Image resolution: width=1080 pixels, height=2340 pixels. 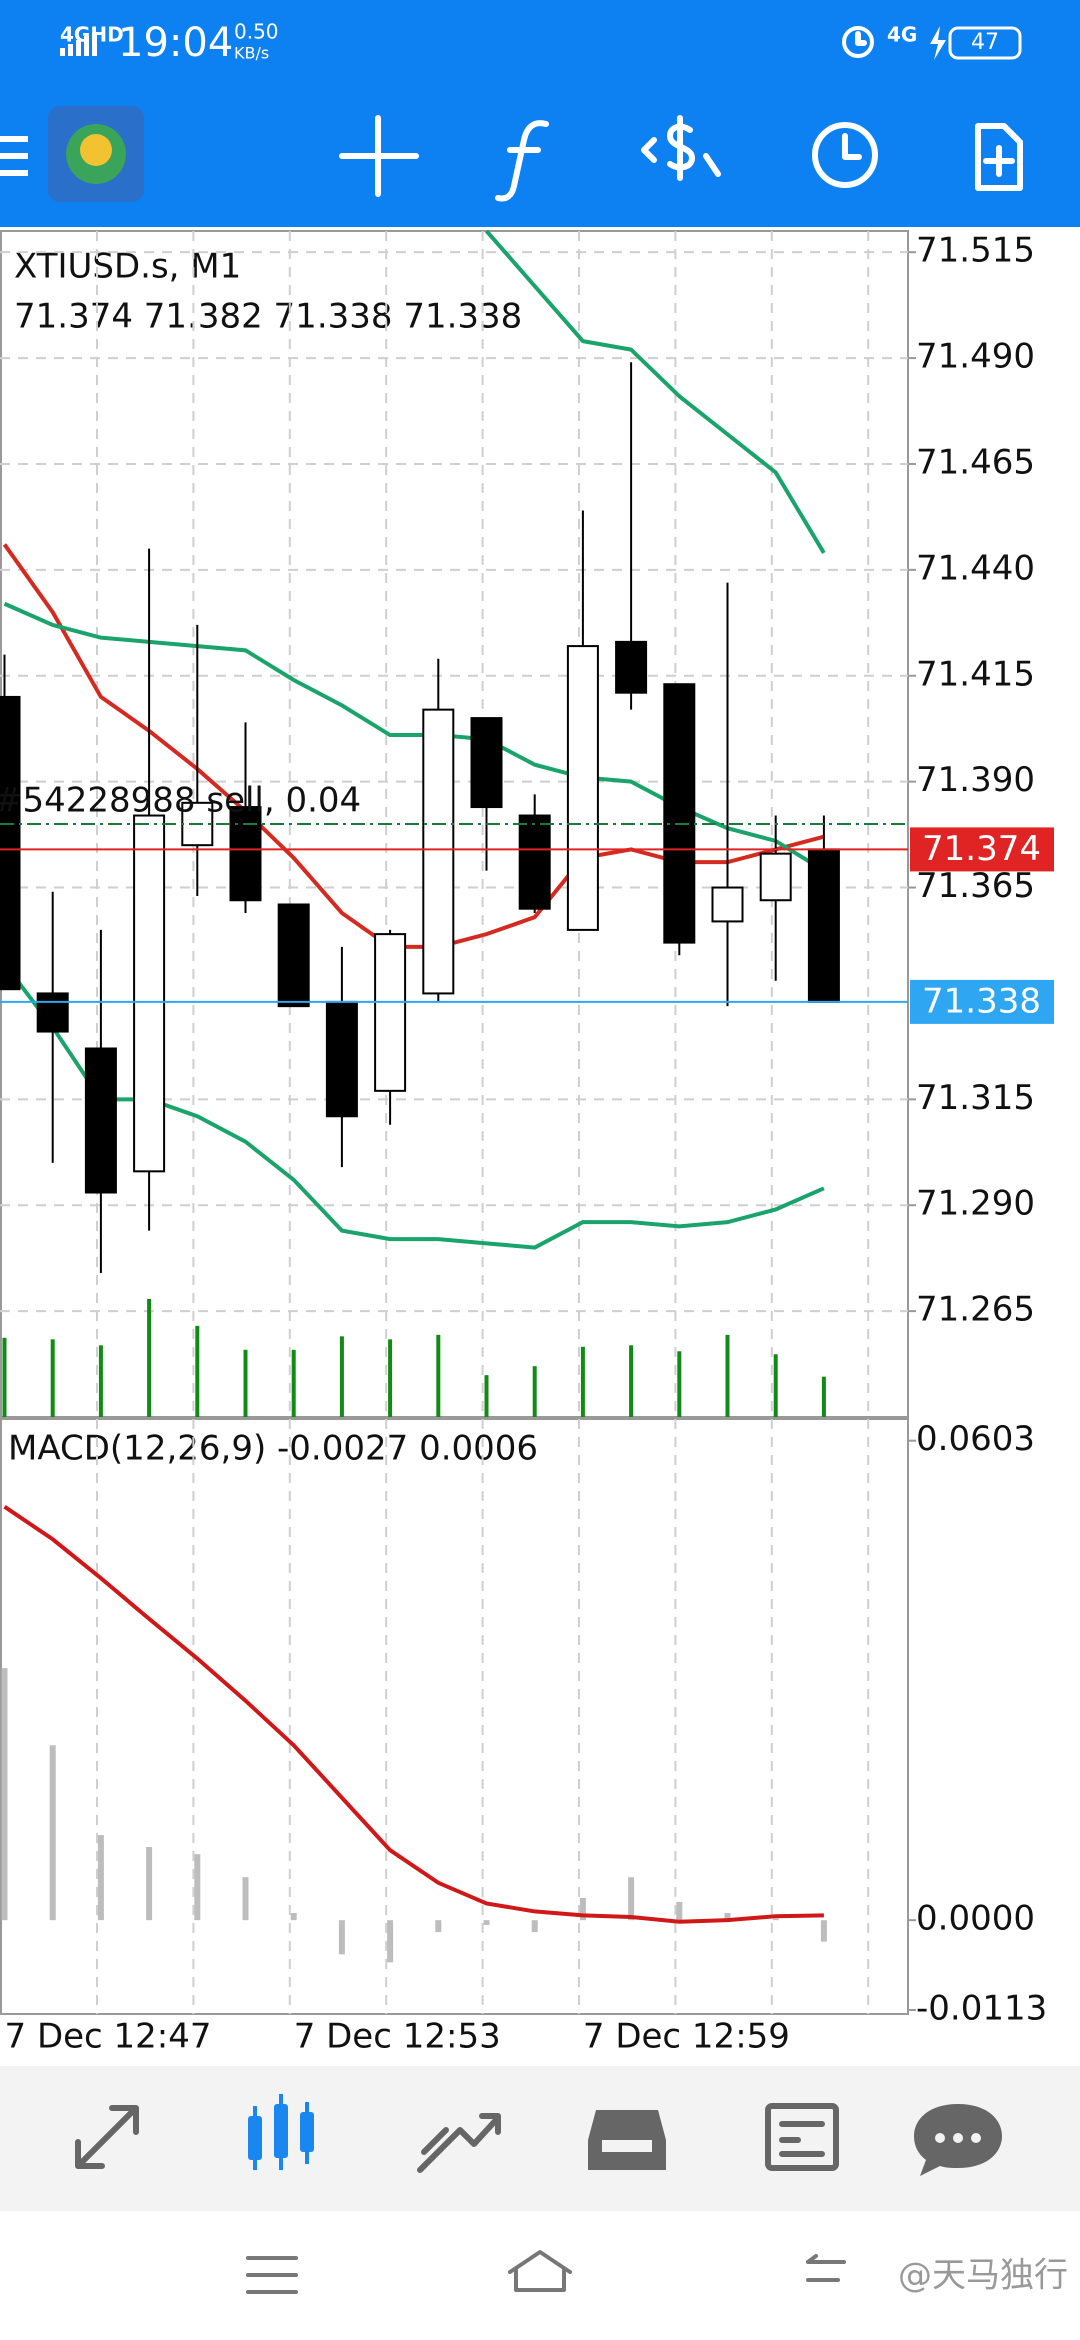 I want to click on battery: 47, so click(x=985, y=42).